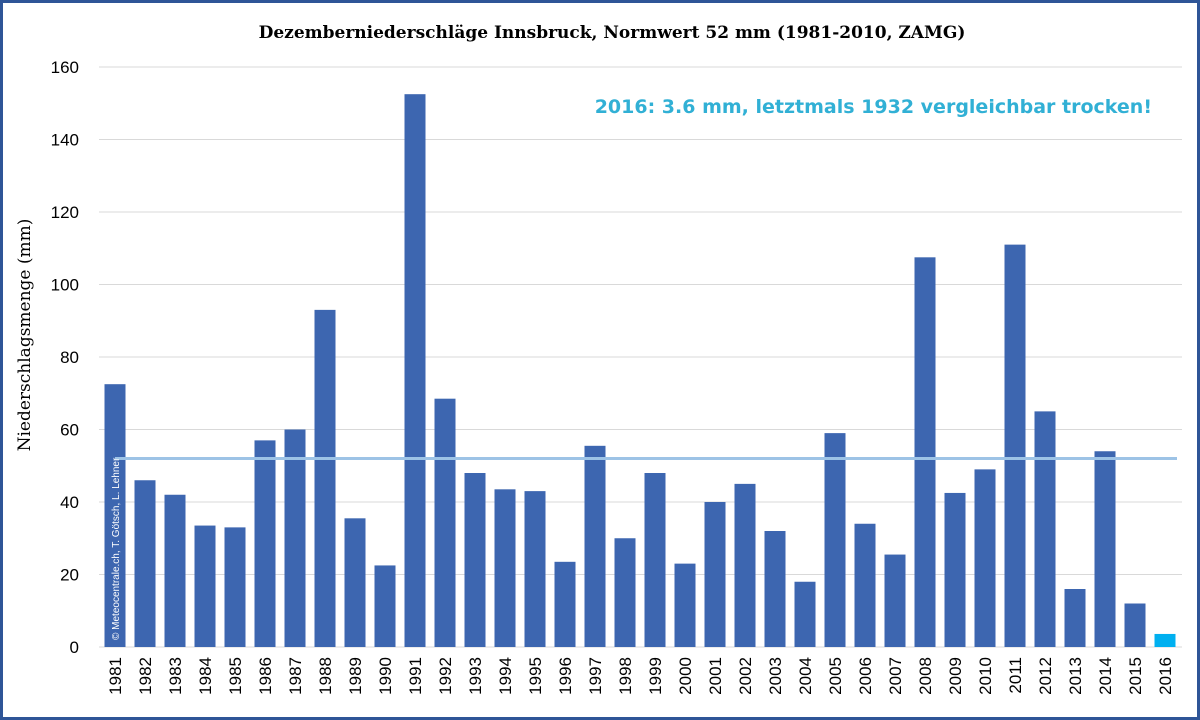  What do you see at coordinates (835, 540) in the screenshot?
I see `bar-2005` at bounding box center [835, 540].